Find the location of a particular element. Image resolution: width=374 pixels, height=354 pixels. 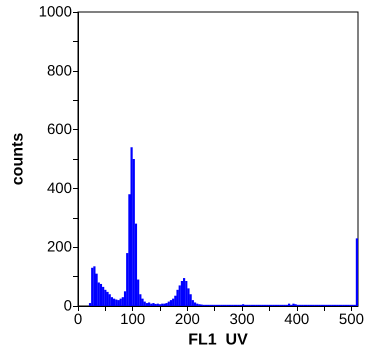

x-tick-label: 400 is located at coordinates (297, 319).